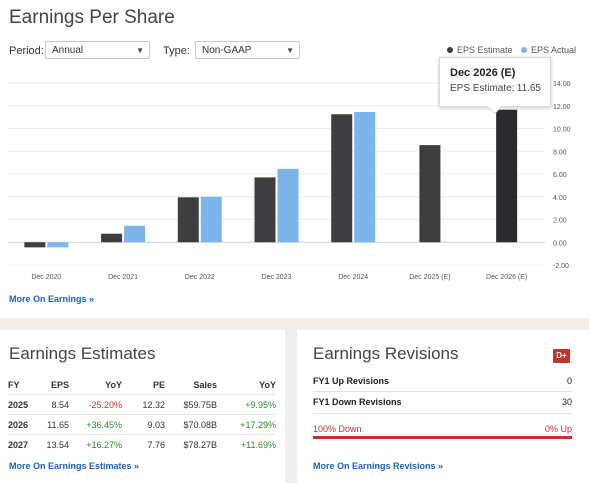 The image size is (589, 483). I want to click on cell-yoy: +16.27%, so click(95, 444).